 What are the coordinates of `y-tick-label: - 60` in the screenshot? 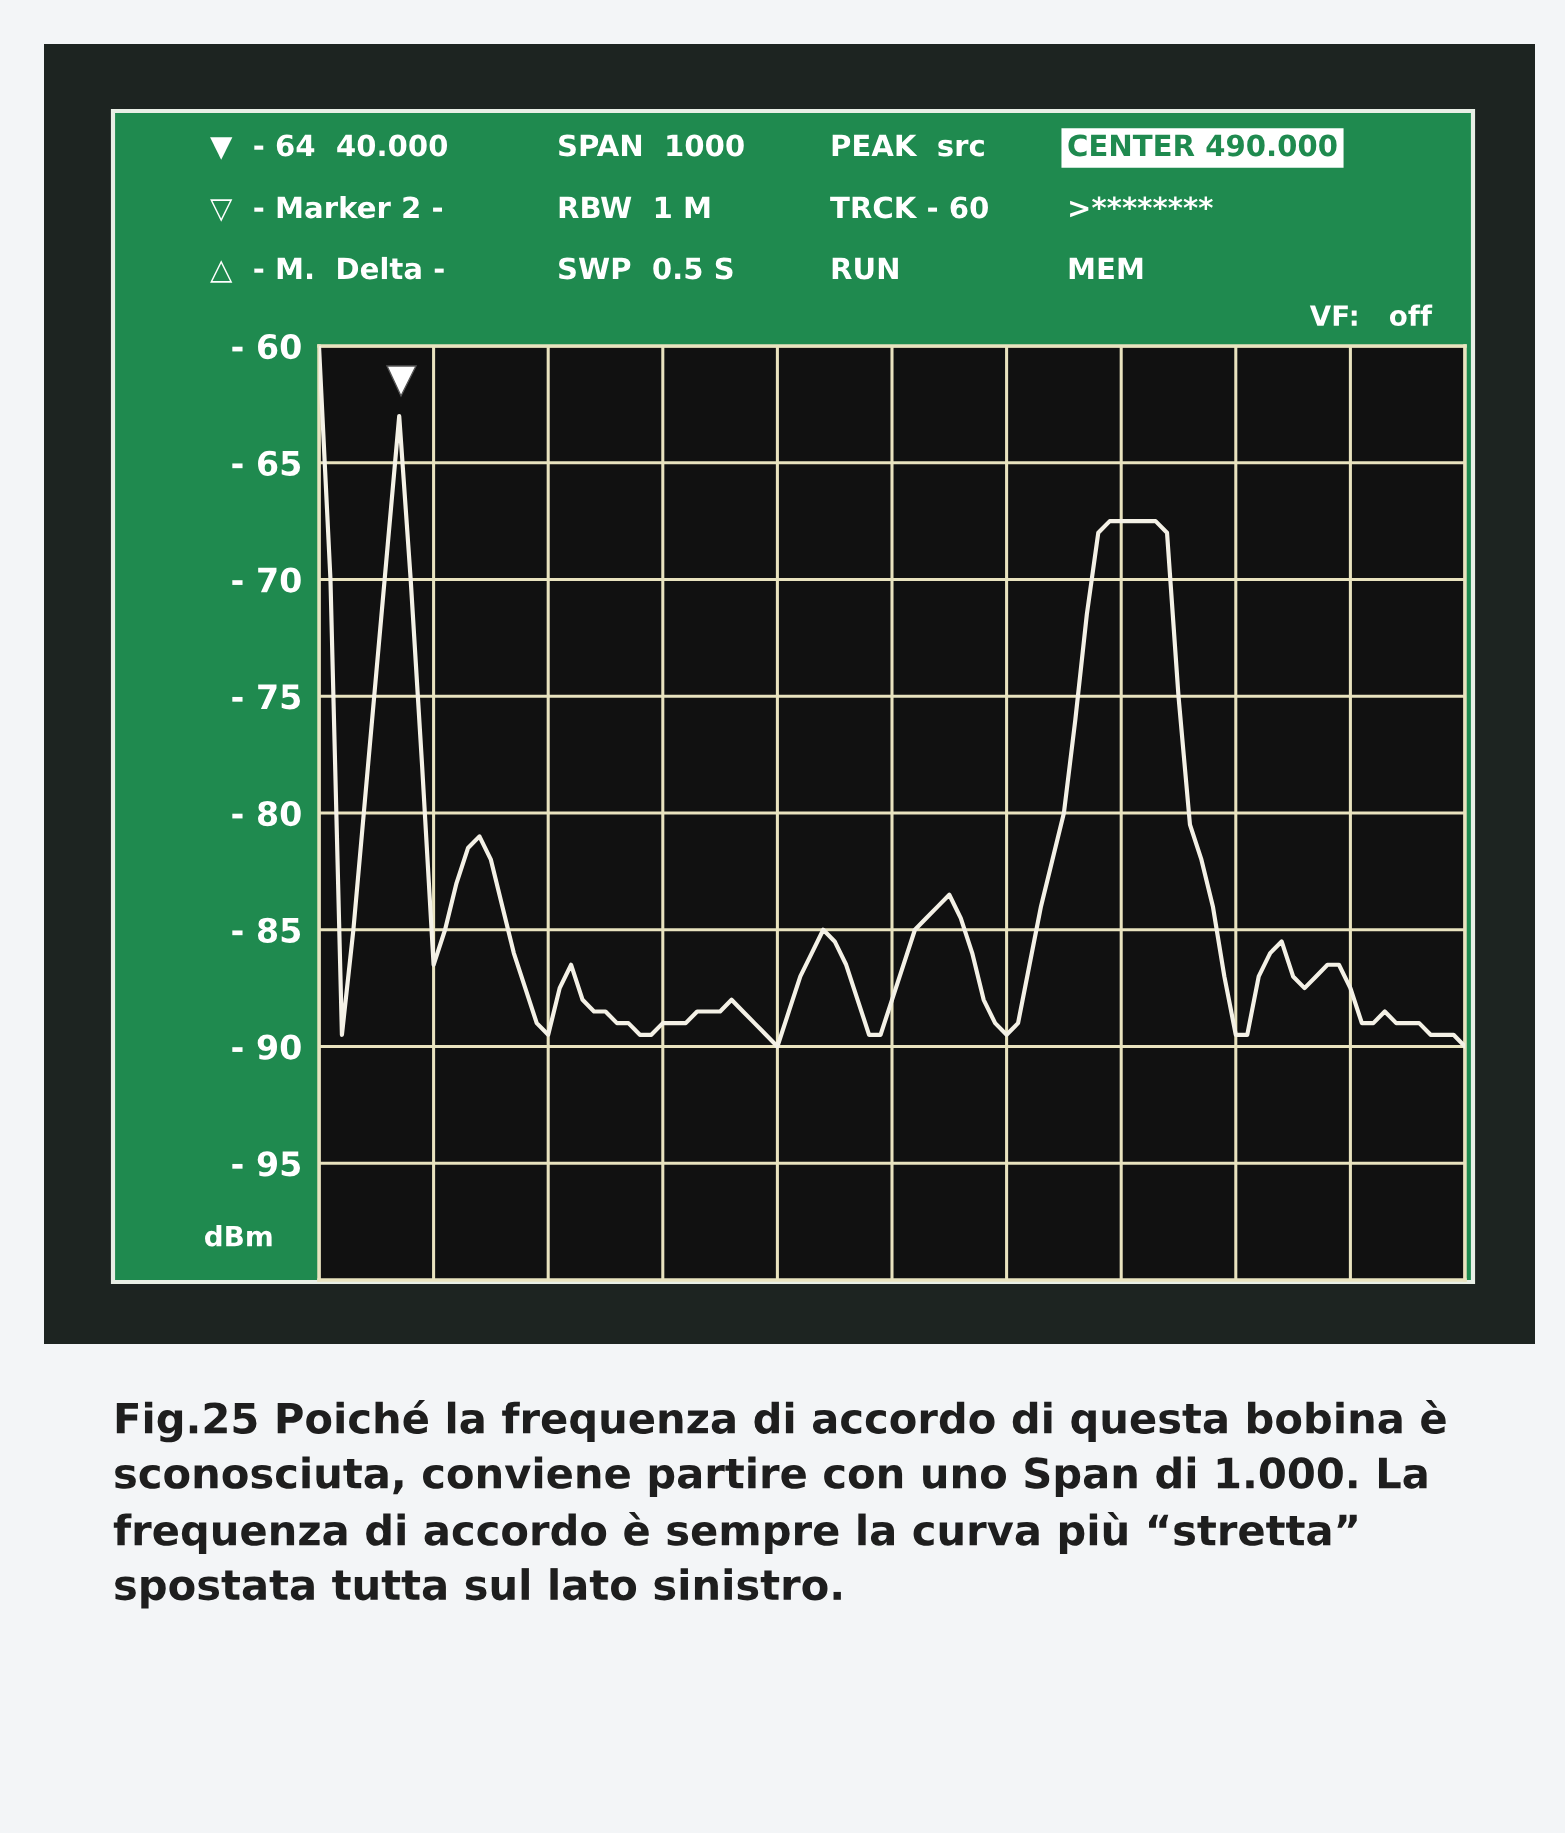 It's located at (266, 346).